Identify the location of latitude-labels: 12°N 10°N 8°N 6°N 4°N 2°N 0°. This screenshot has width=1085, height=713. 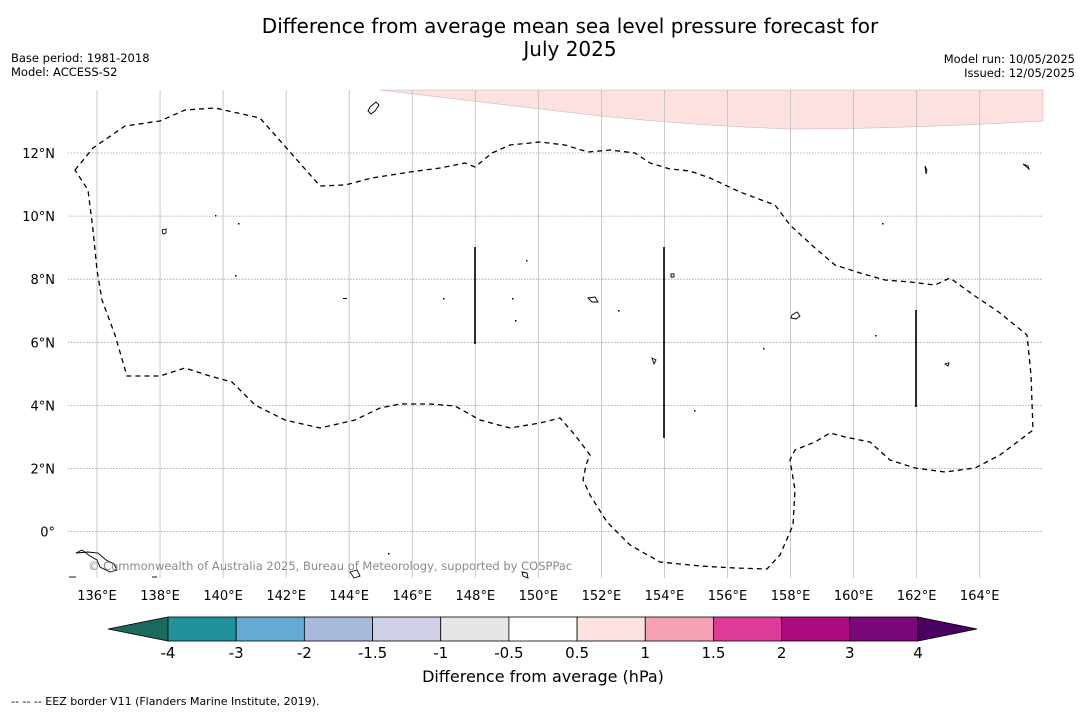
(38, 344).